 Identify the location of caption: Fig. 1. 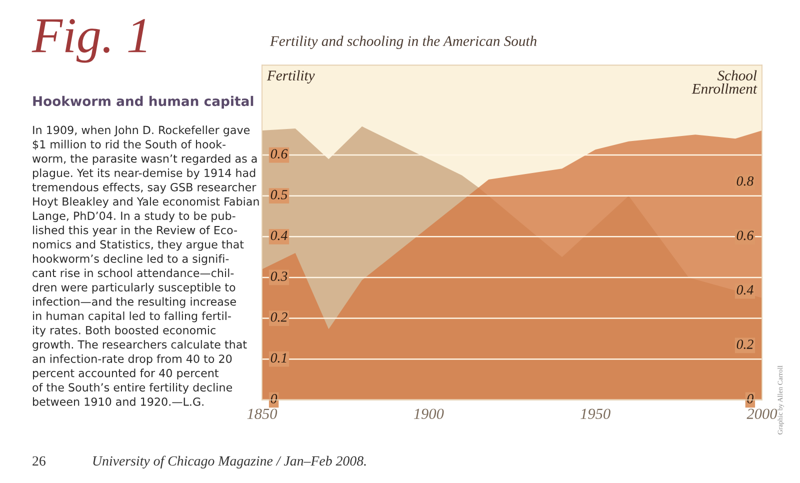
(89, 41).